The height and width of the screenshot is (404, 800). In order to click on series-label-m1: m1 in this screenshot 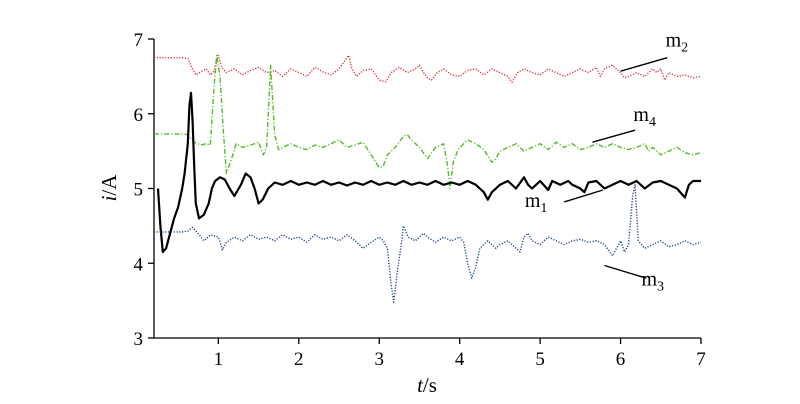, I will do `click(536, 203)`.